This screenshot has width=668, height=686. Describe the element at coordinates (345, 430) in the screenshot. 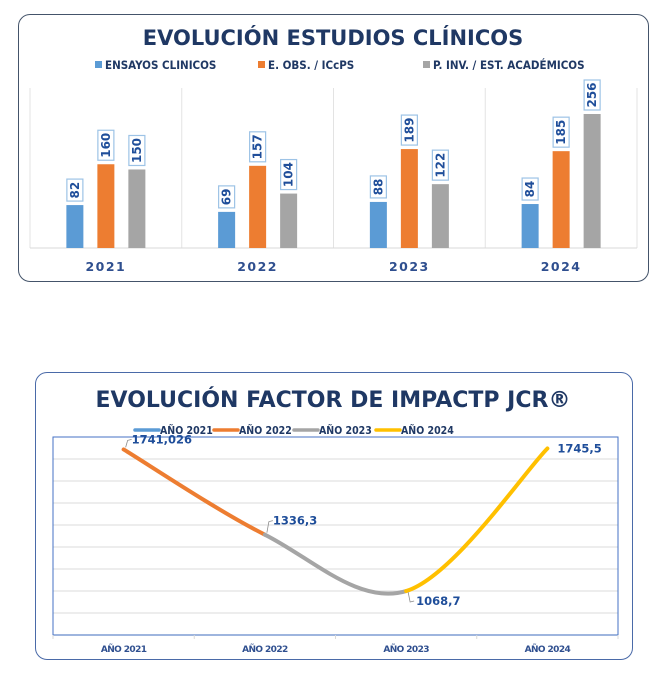

I see `legend-label-3: AÑO 2023` at that location.